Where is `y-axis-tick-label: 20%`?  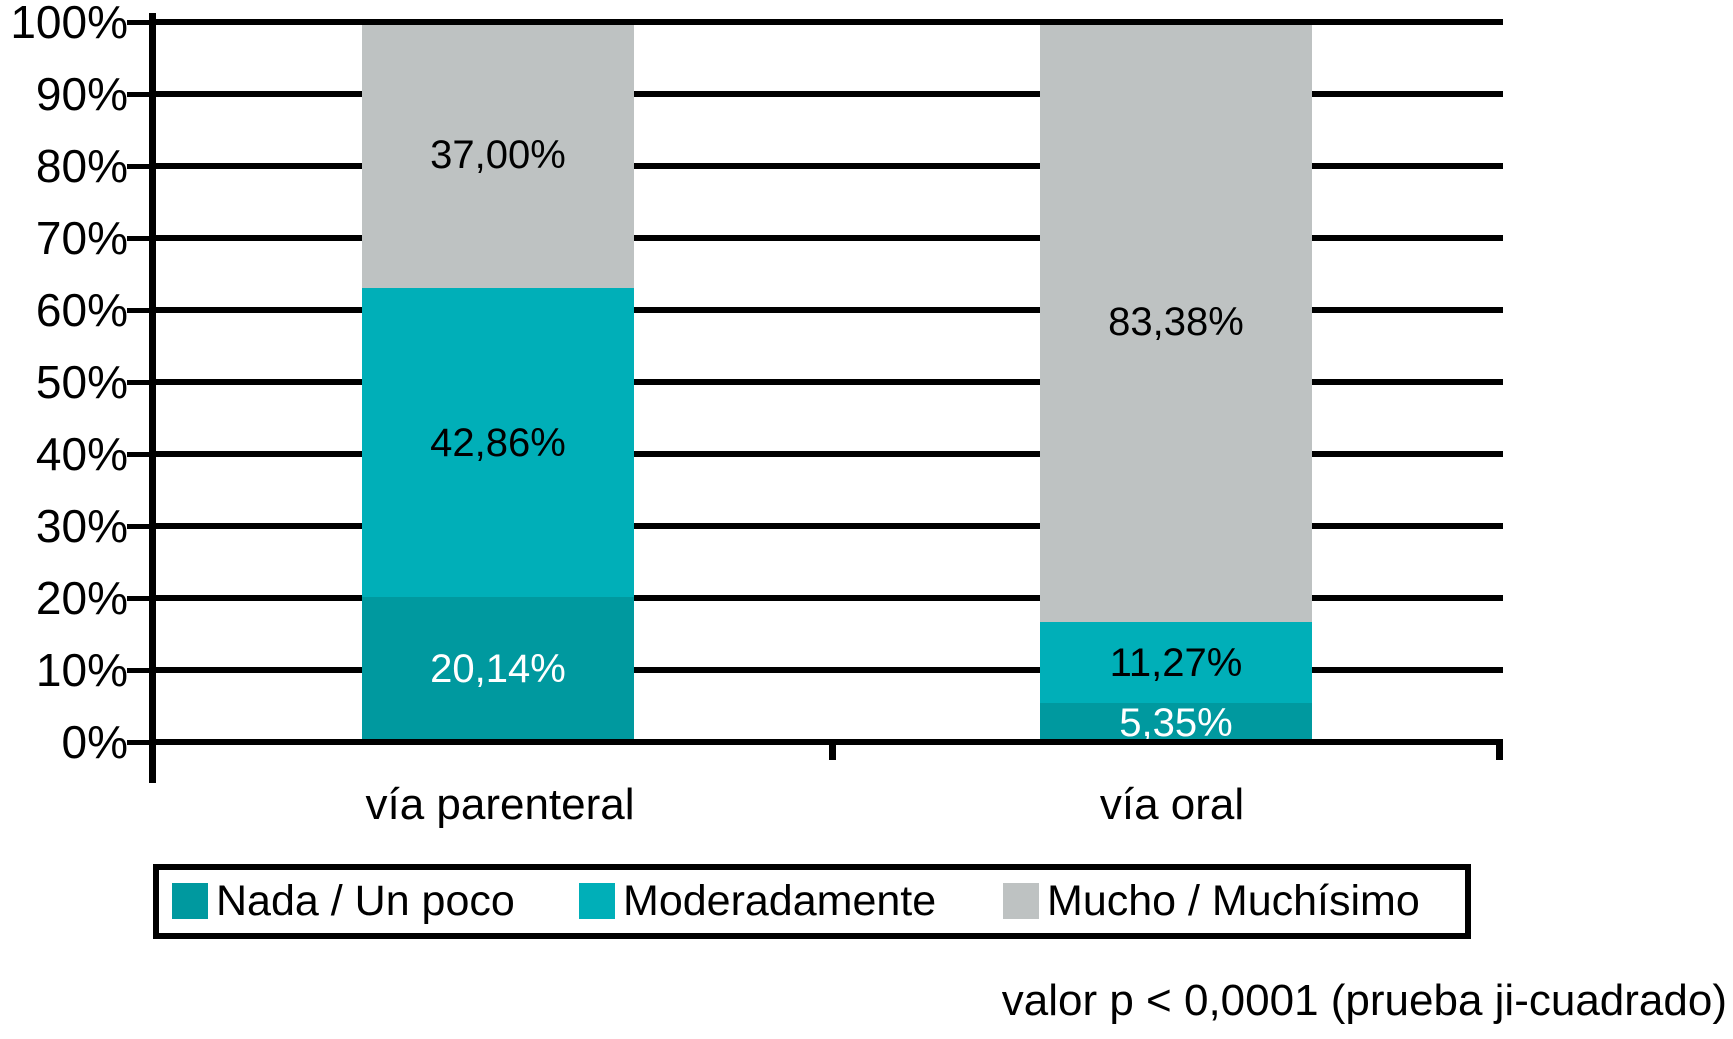
y-axis-tick-label: 20% is located at coordinates (81, 598).